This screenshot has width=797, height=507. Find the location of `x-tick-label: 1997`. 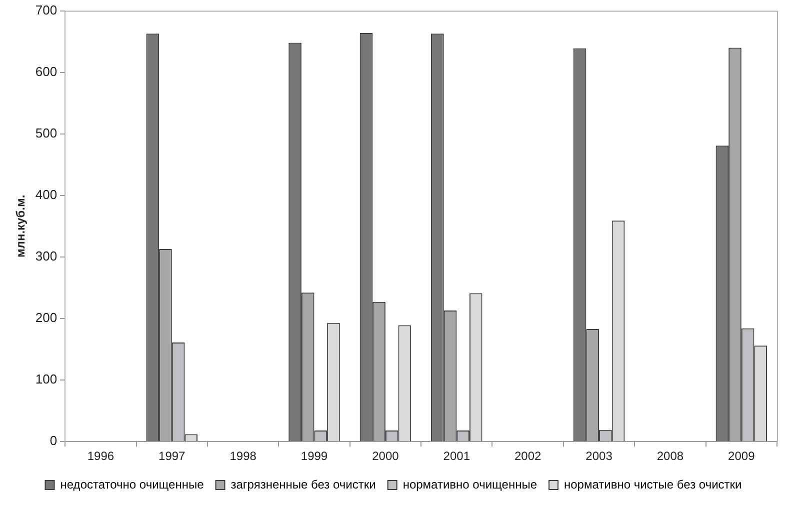

x-tick-label: 1997 is located at coordinates (172, 456).